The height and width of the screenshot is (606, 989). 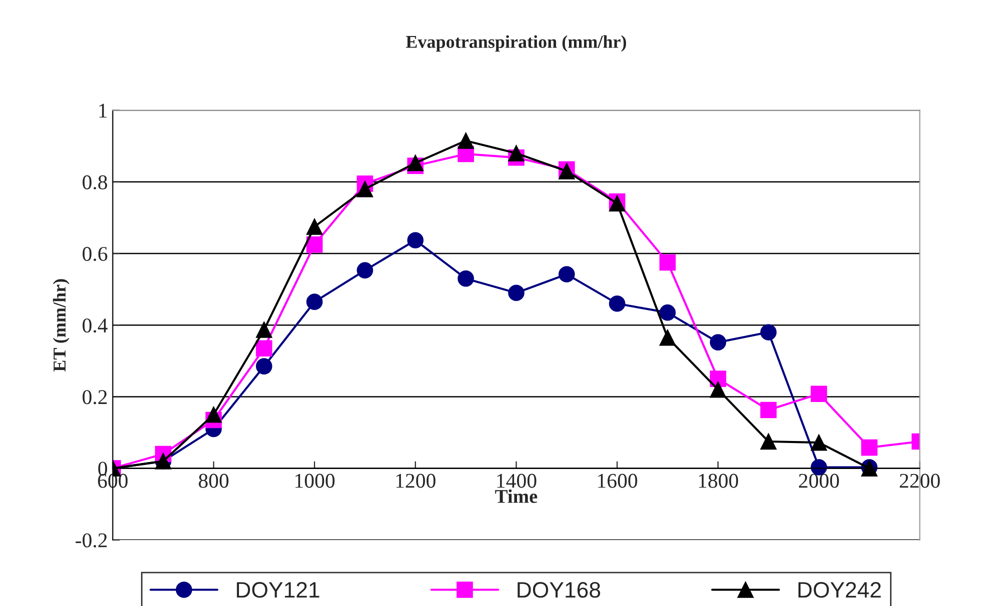 I want to click on y-tick-label: 0.2, so click(x=94, y=397).